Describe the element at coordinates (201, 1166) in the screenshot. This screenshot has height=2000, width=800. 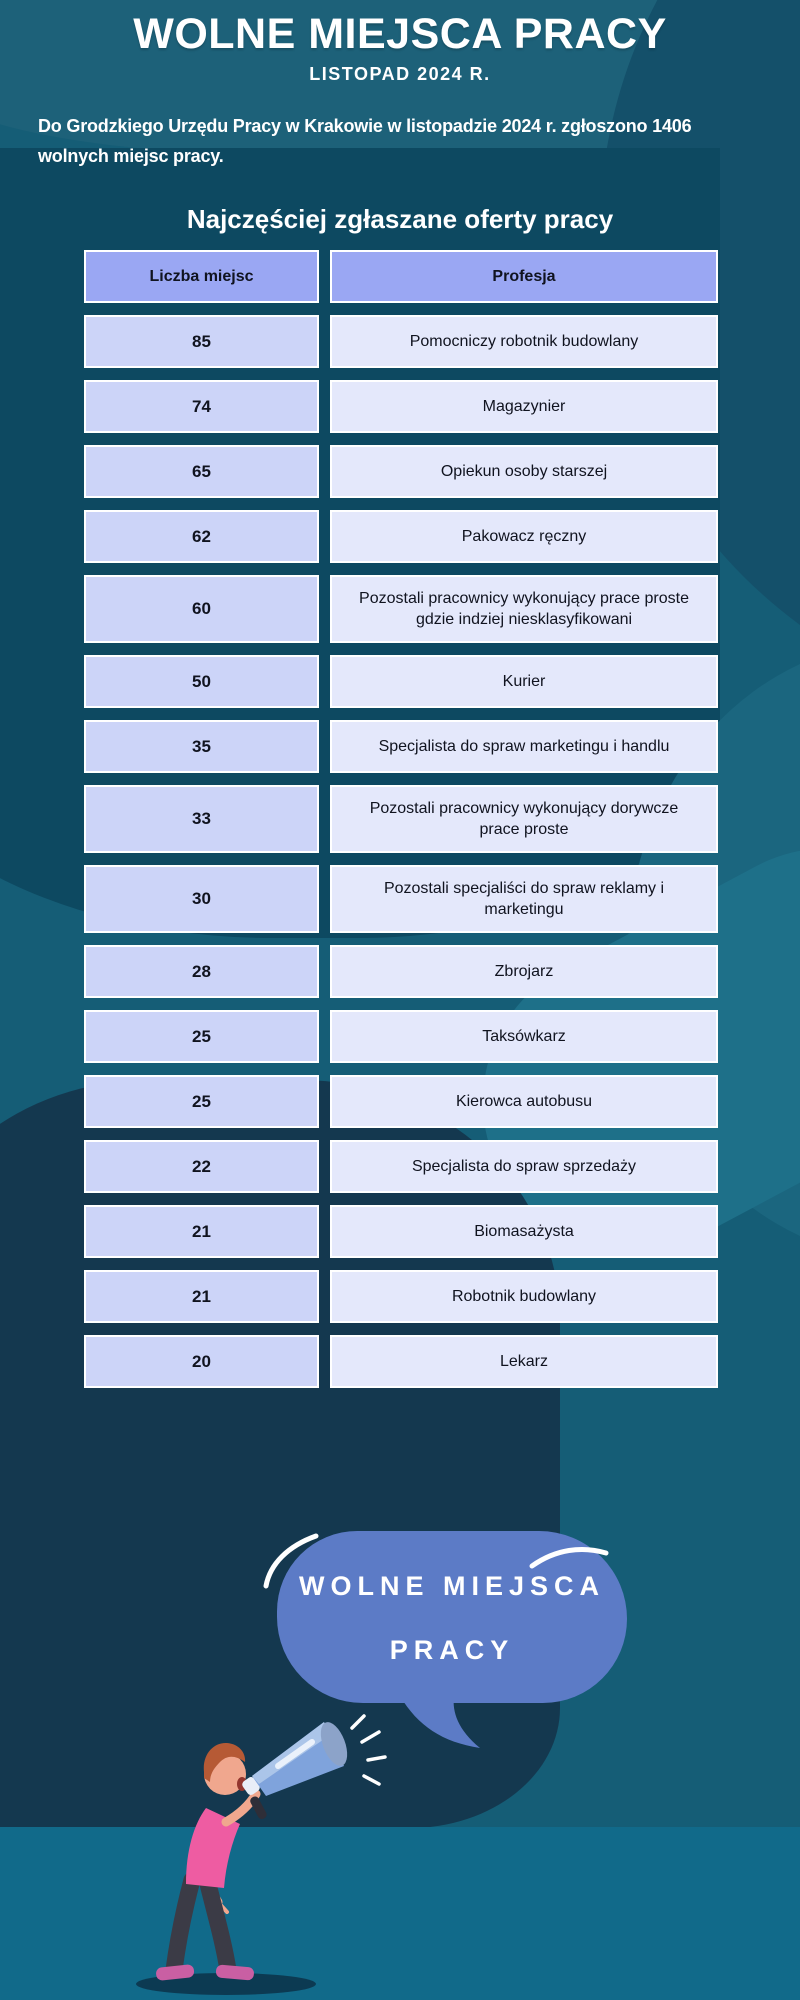
I see `count-cell: 22` at that location.